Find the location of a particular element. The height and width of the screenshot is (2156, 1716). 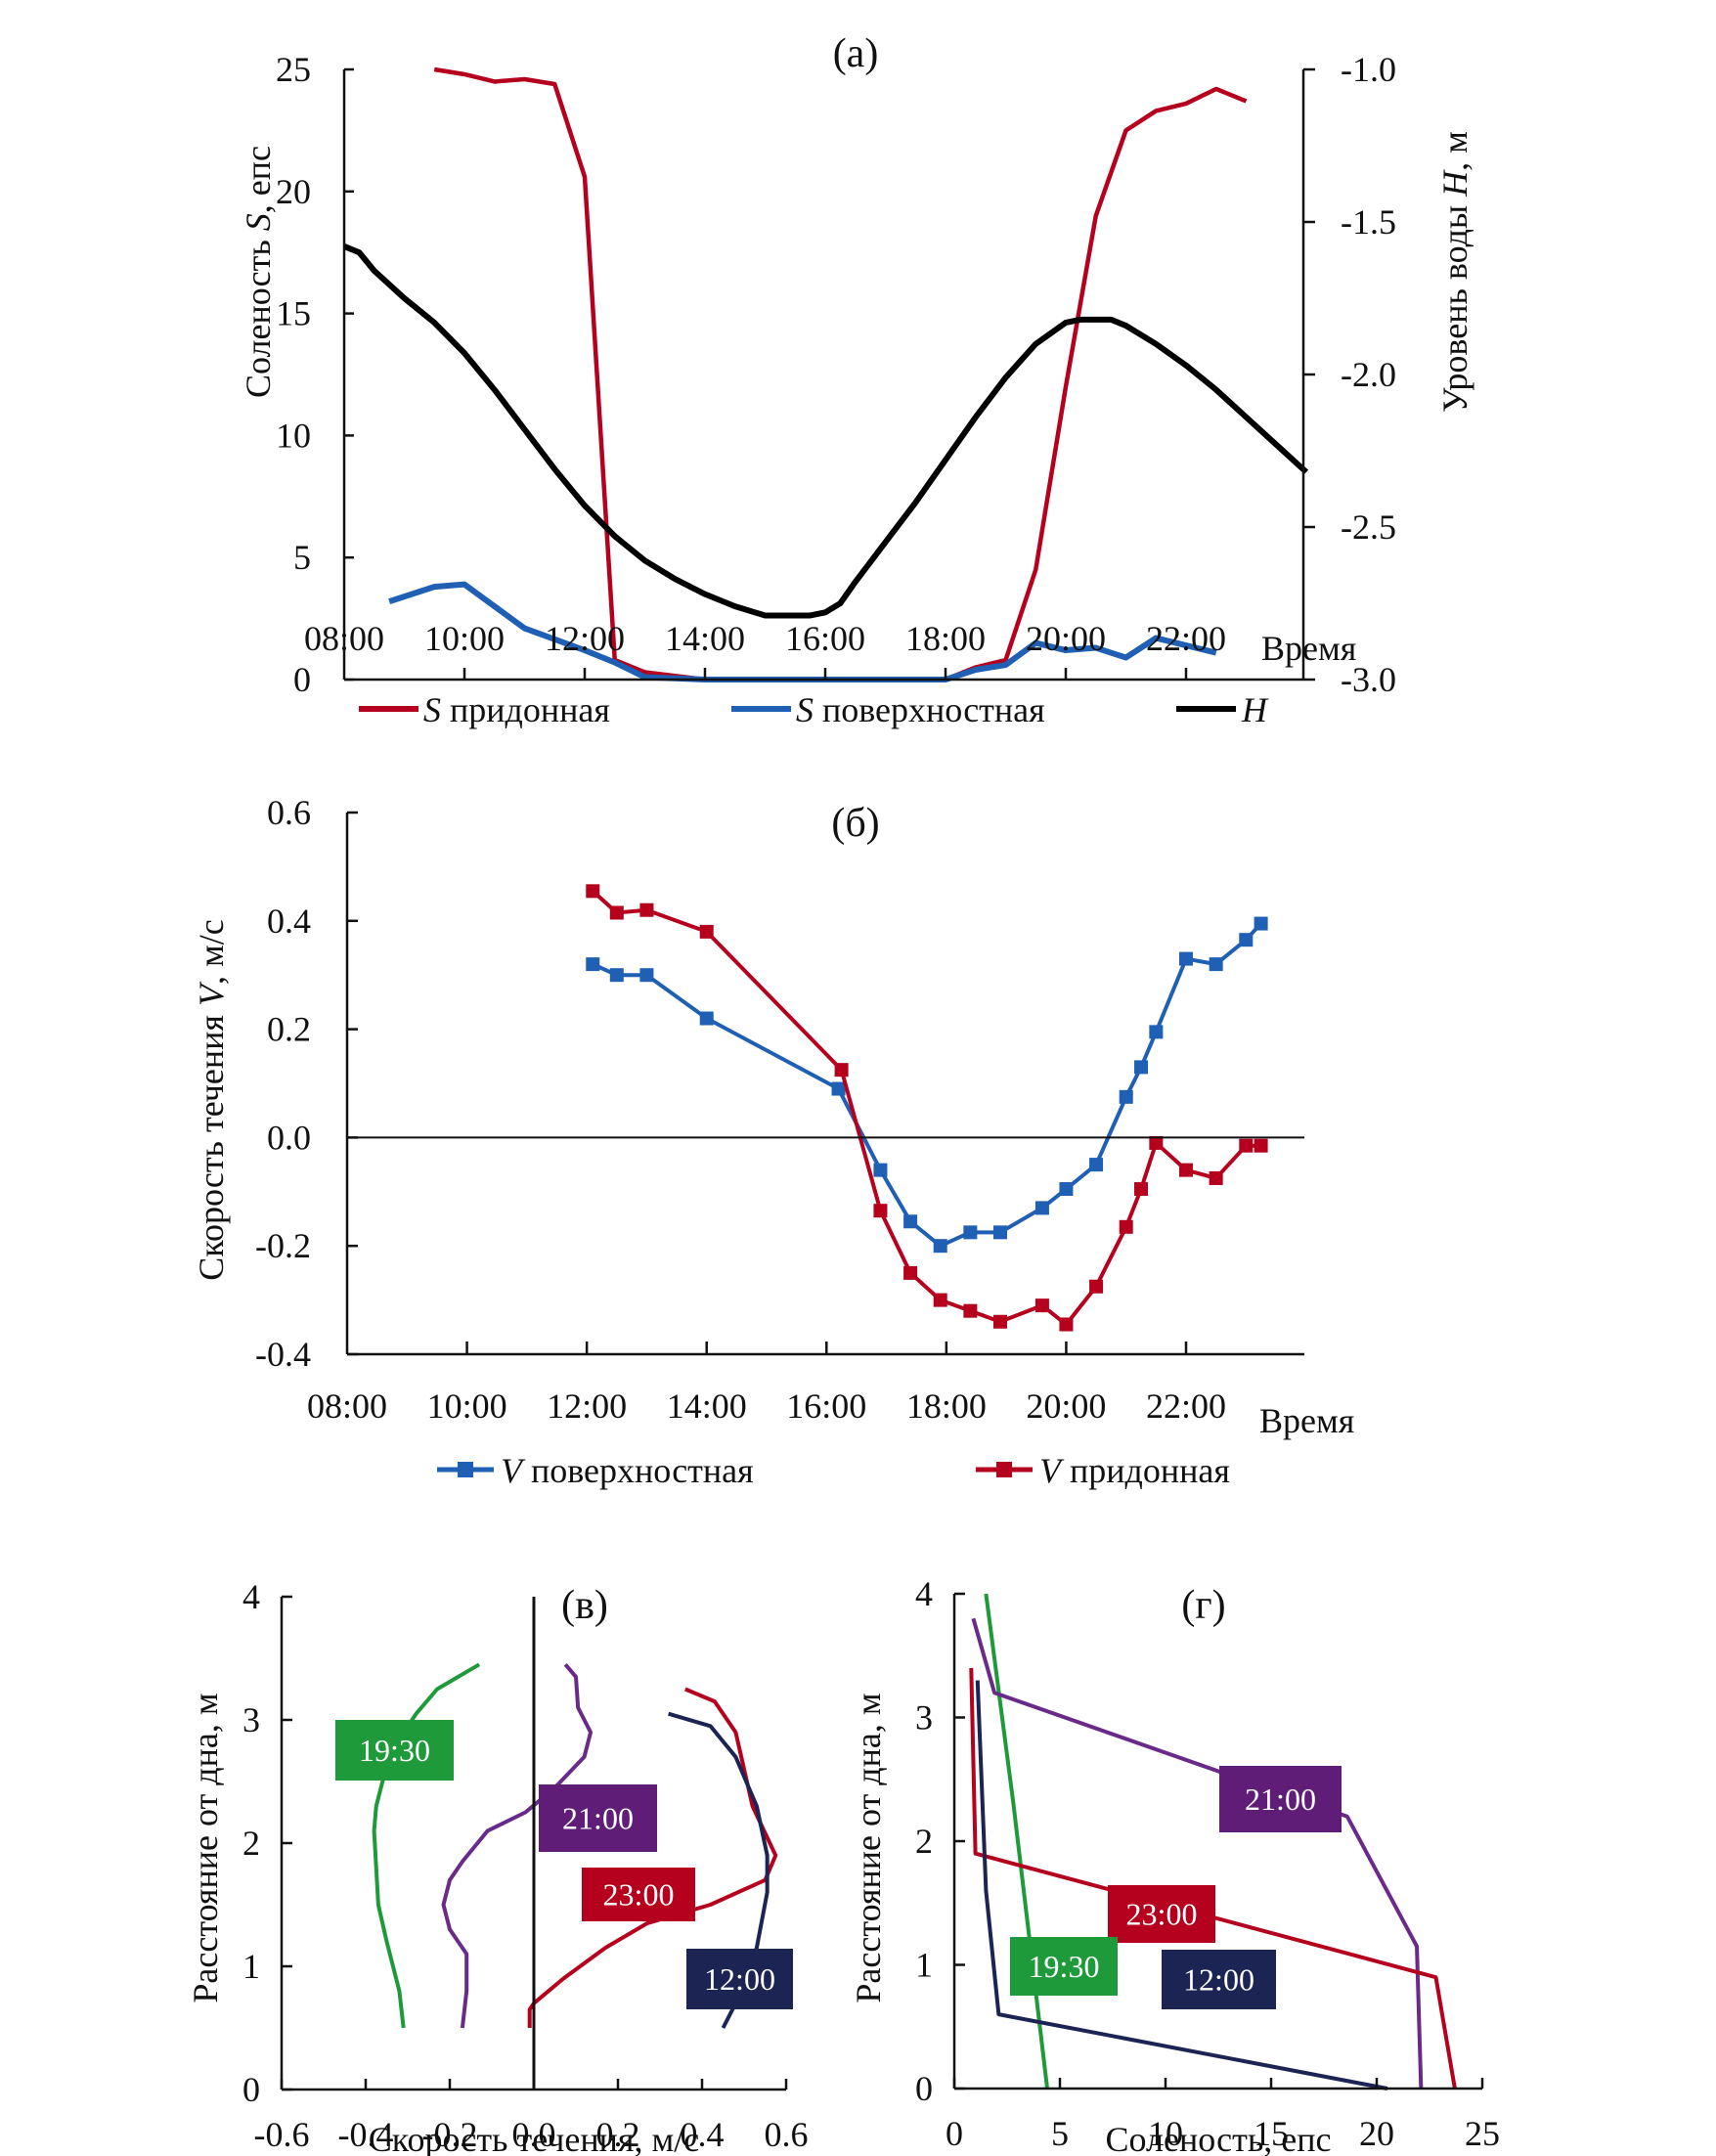

y-tick-label: 15 is located at coordinates (293, 313).